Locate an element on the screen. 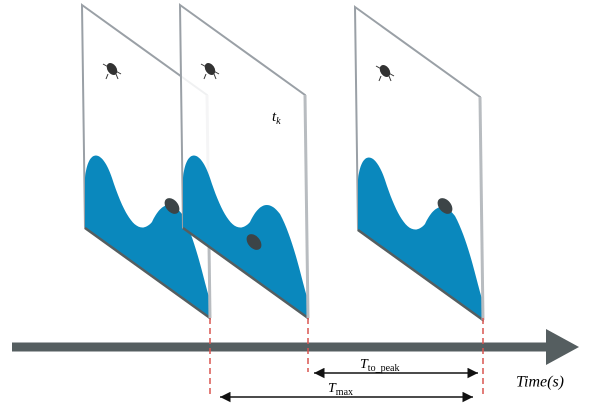  max-label: Tmax is located at coordinates (340, 389).